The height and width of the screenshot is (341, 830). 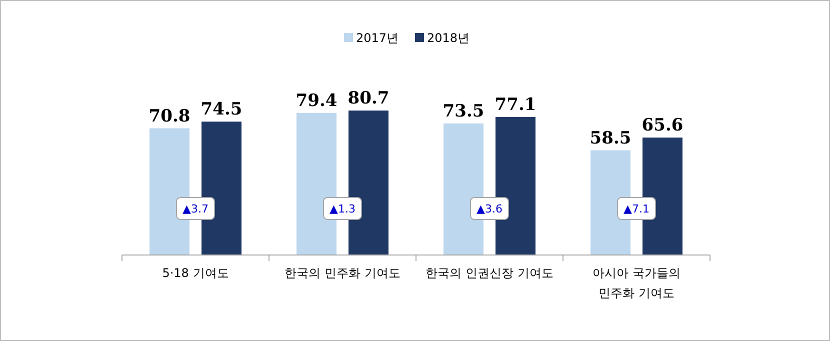 What do you see at coordinates (490, 273) in the screenshot?
I see `x-tick-label: 한국의 인권신장 기여도` at bounding box center [490, 273].